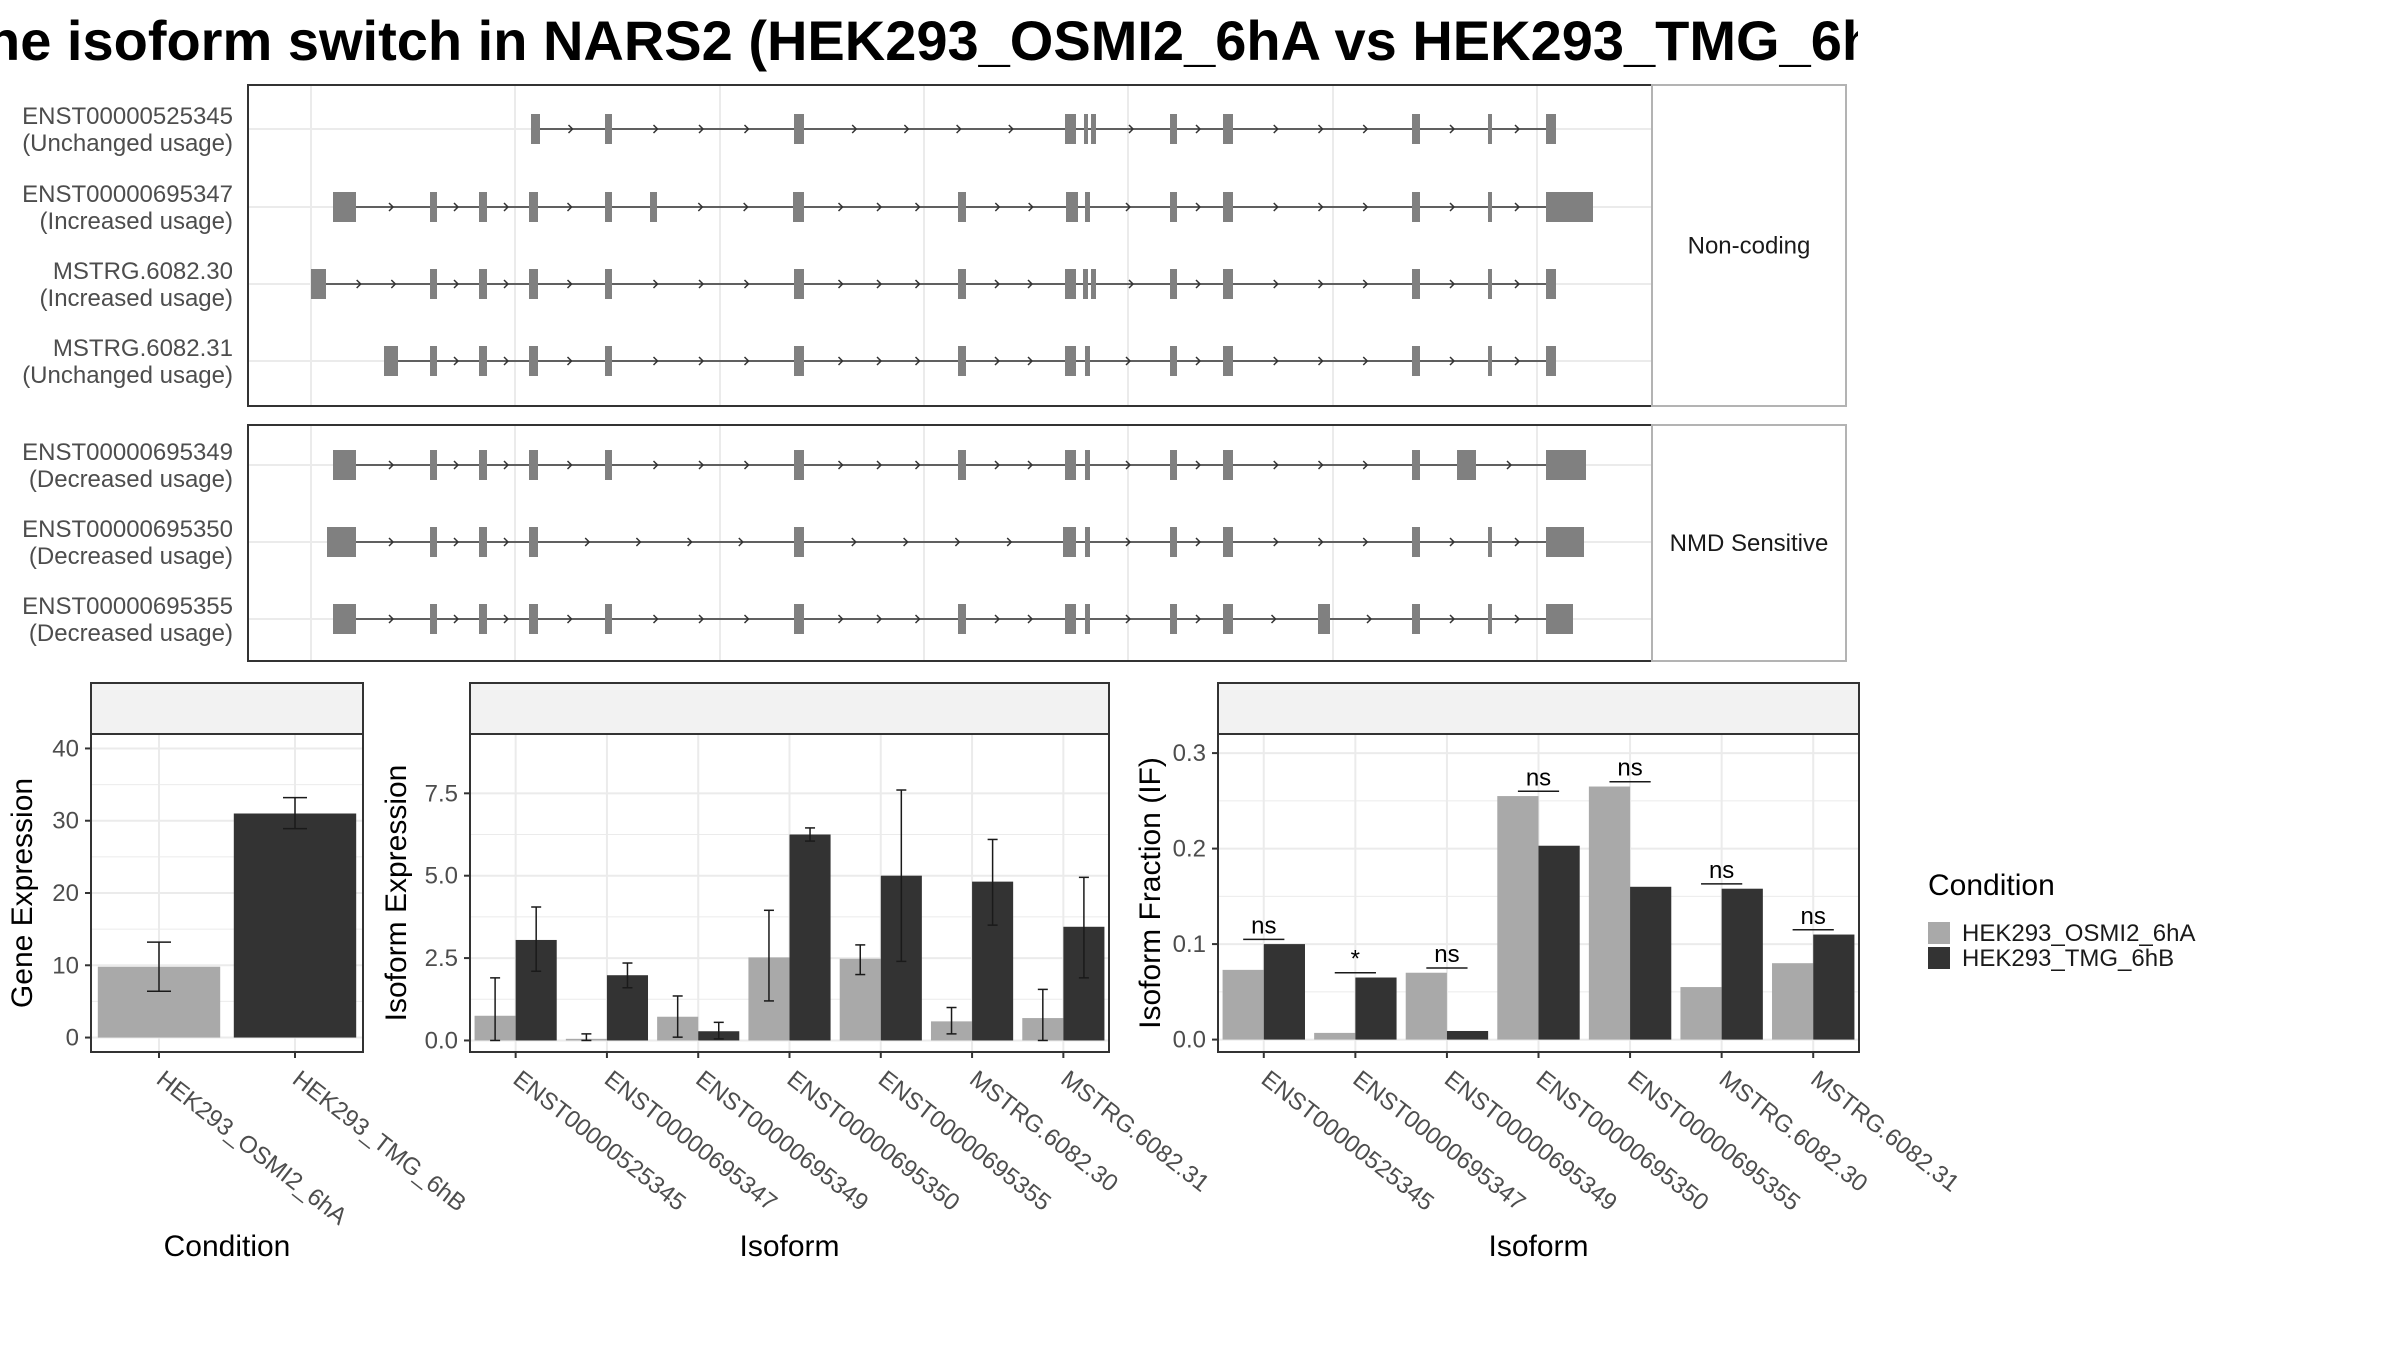 This screenshot has height=1350, width=2400. Describe the element at coordinates (873, 1140) in the screenshot. I see `x-tick-label: ENST00000695350` at that location.